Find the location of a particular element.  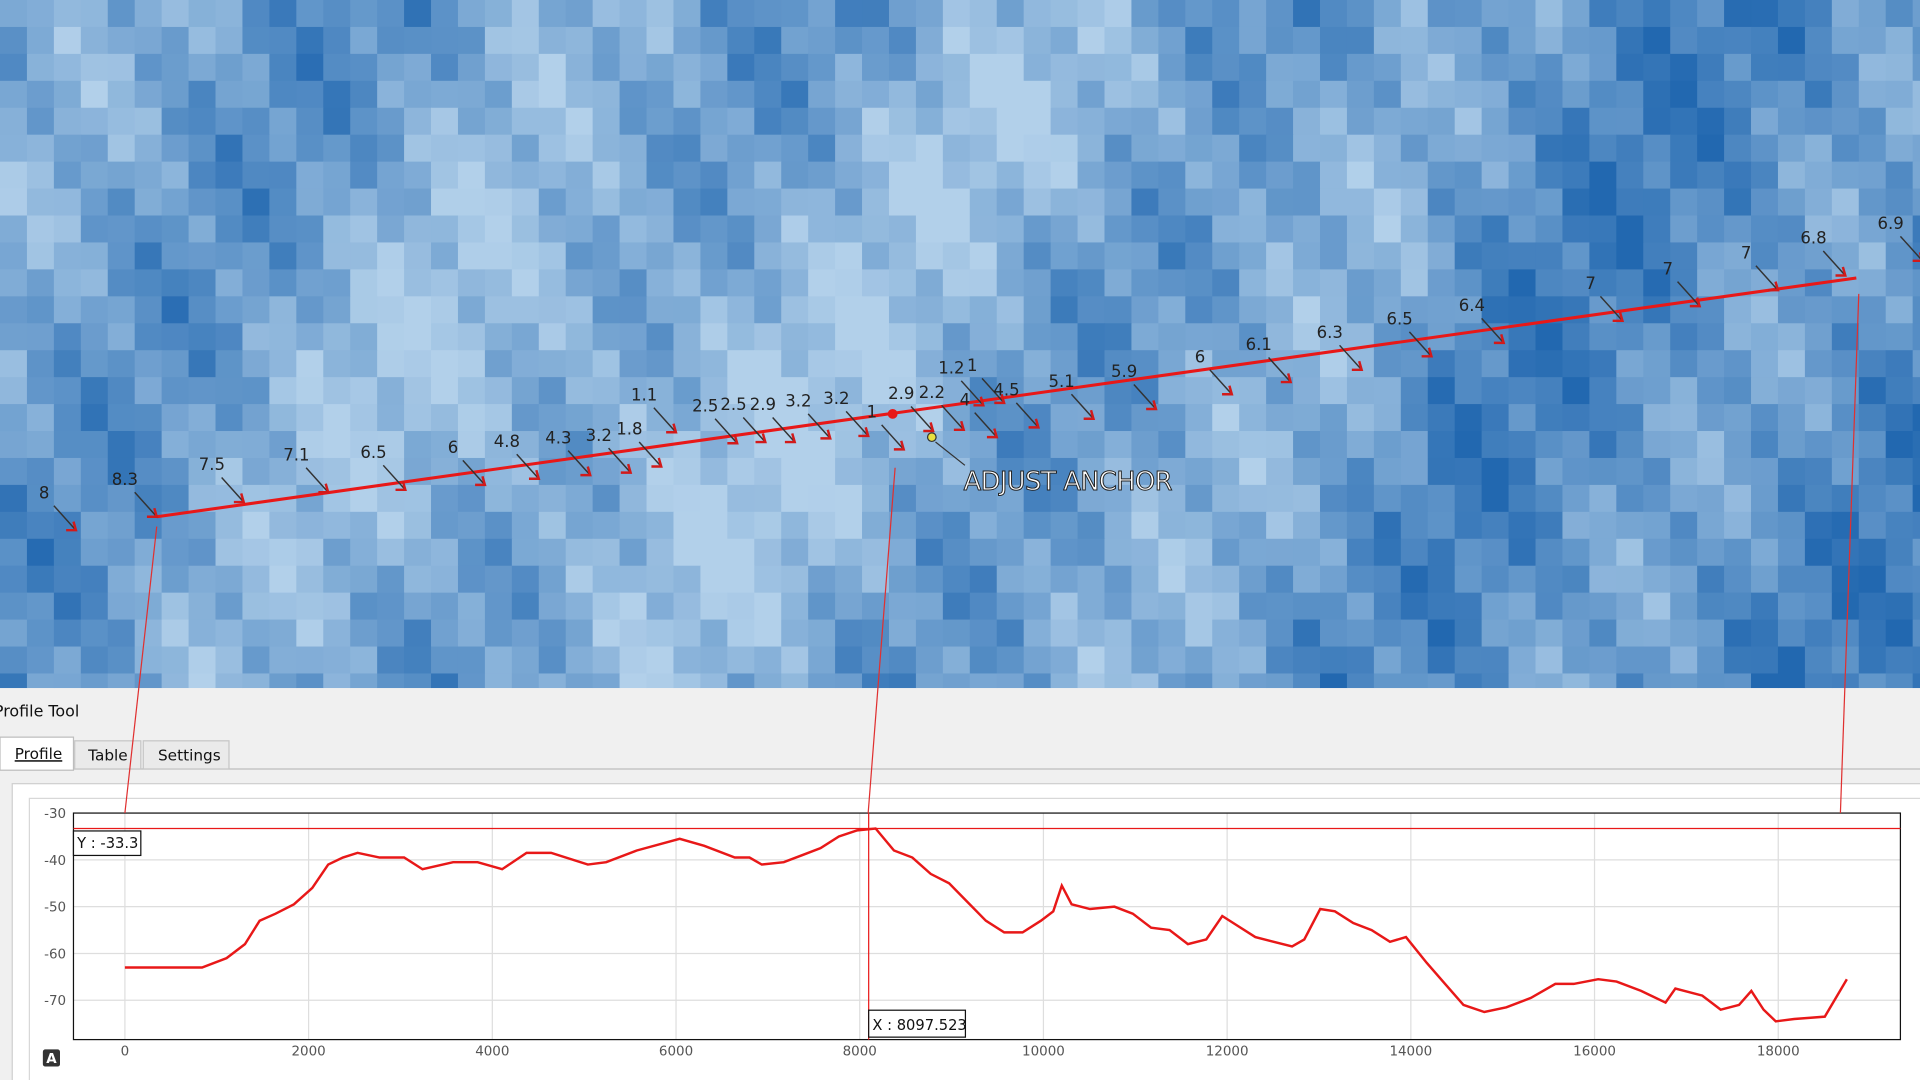

corner-icon is located at coordinates (51, 1058).